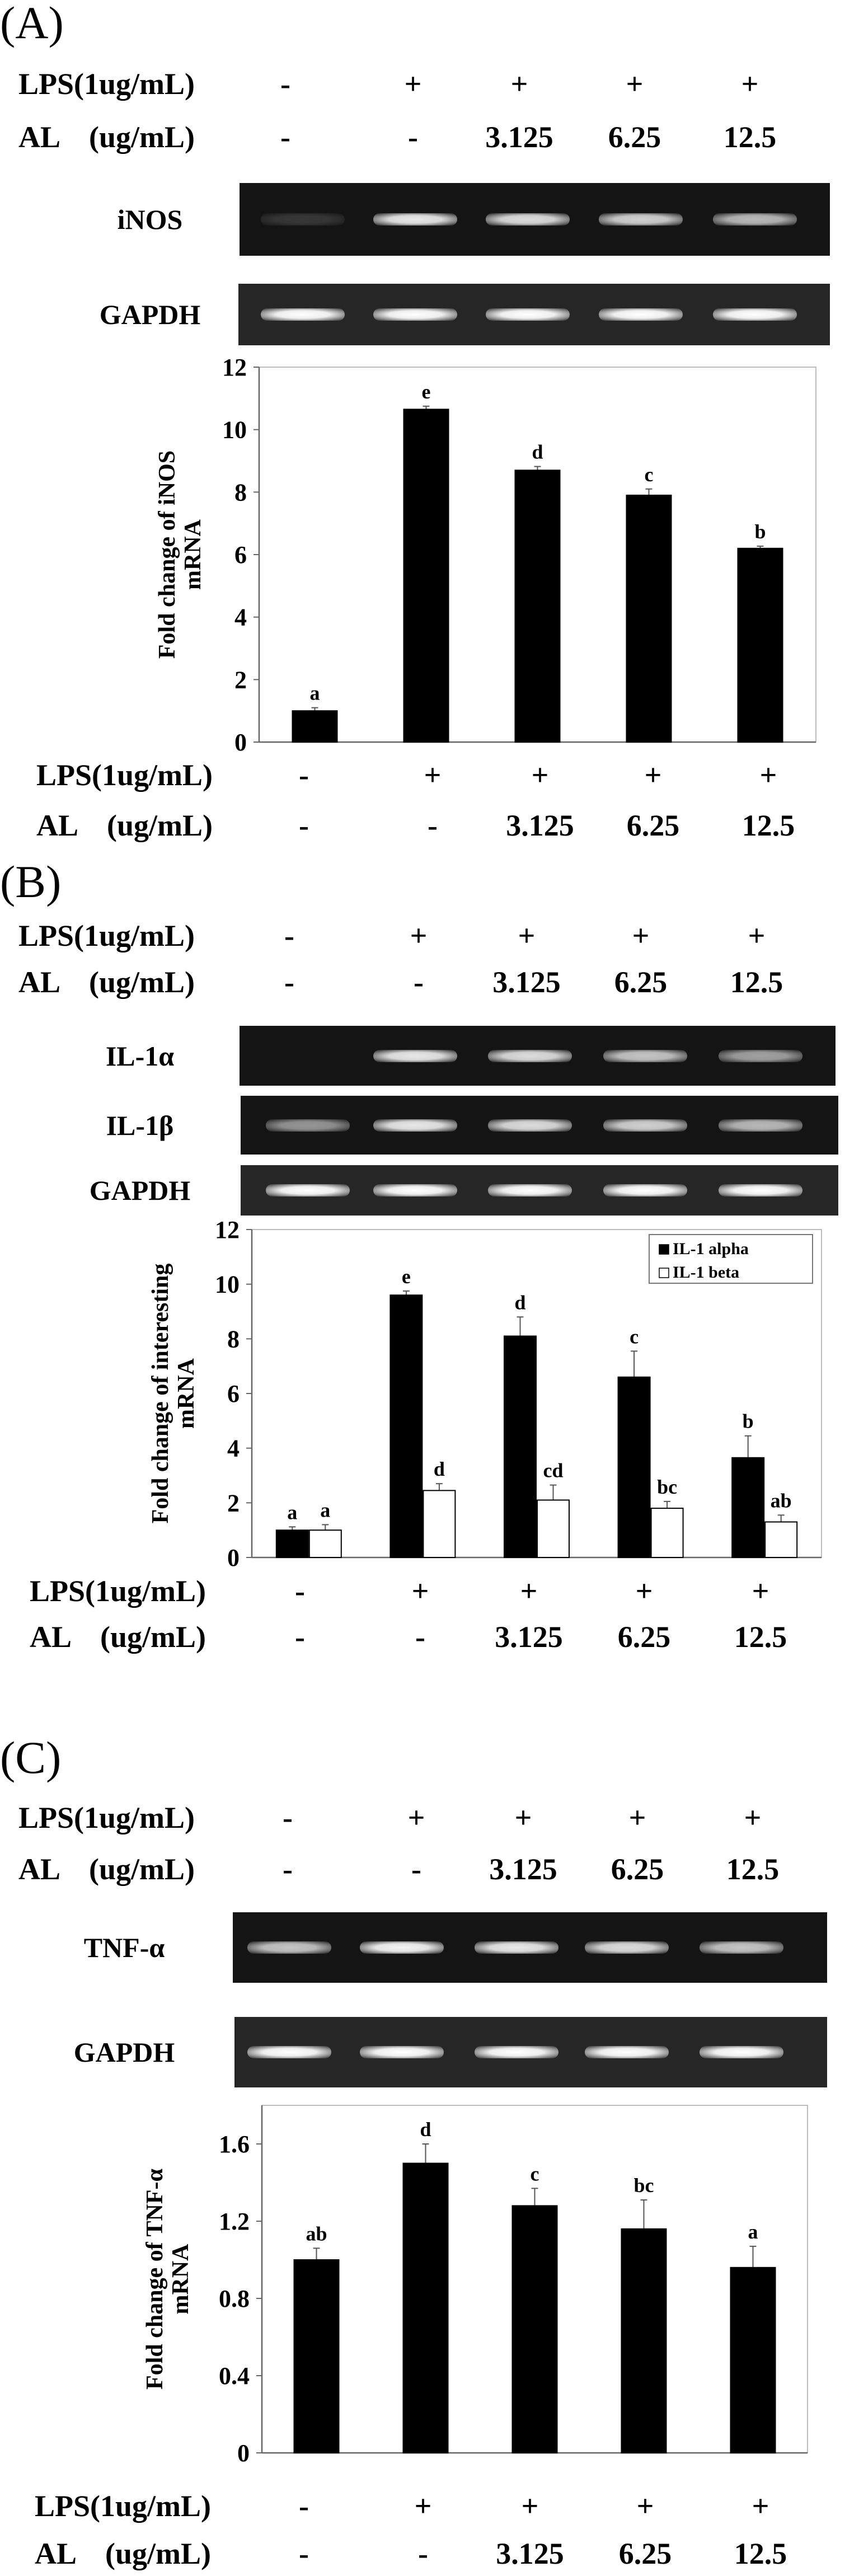  I want to click on significance-letter: b, so click(760, 531).